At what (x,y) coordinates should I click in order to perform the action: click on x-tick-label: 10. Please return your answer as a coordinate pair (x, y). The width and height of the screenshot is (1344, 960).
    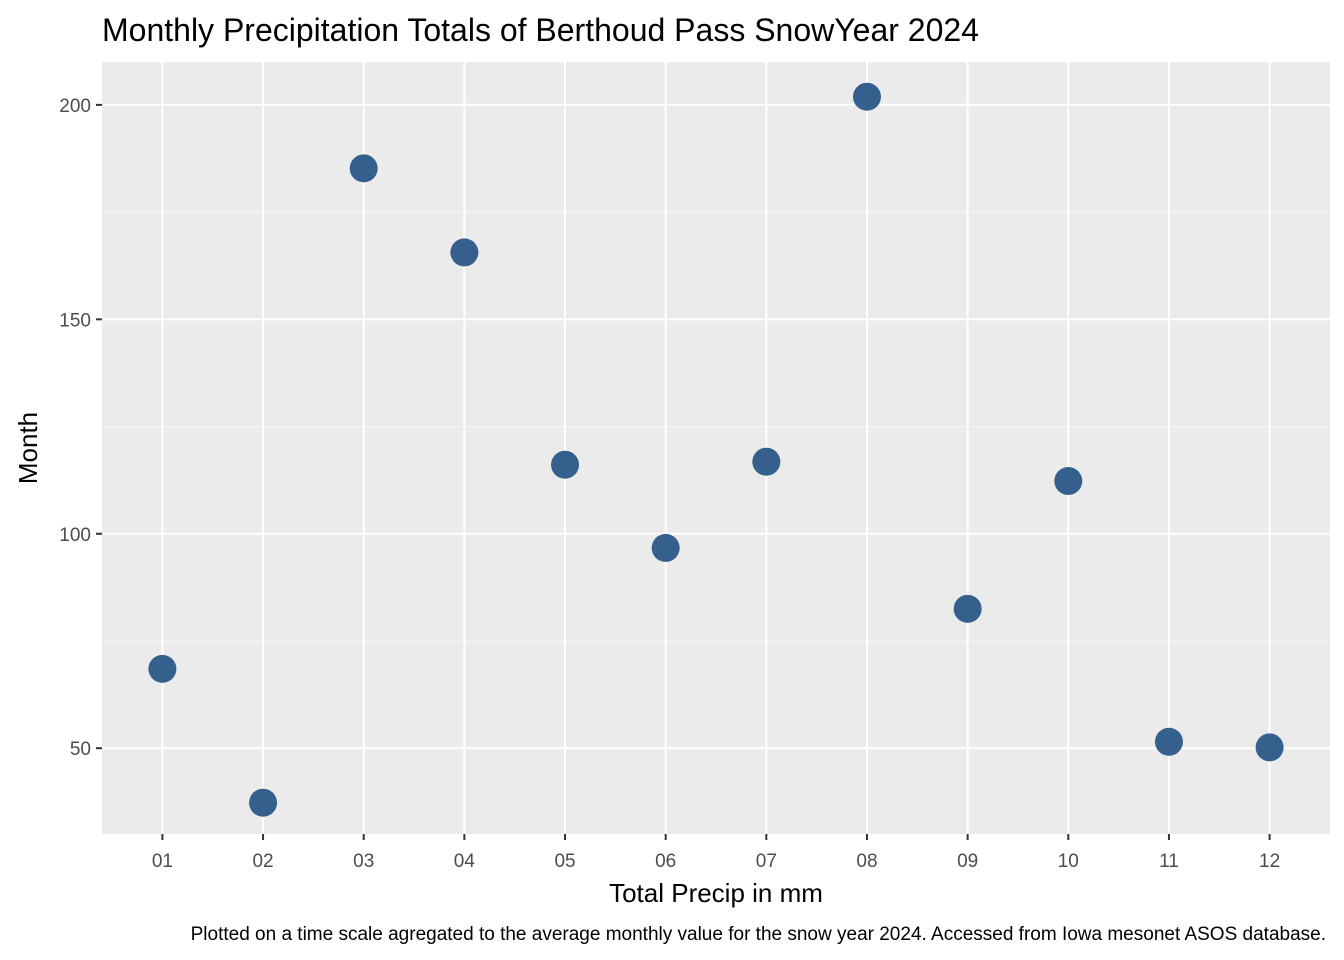
    Looking at the image, I should click on (1068, 861).